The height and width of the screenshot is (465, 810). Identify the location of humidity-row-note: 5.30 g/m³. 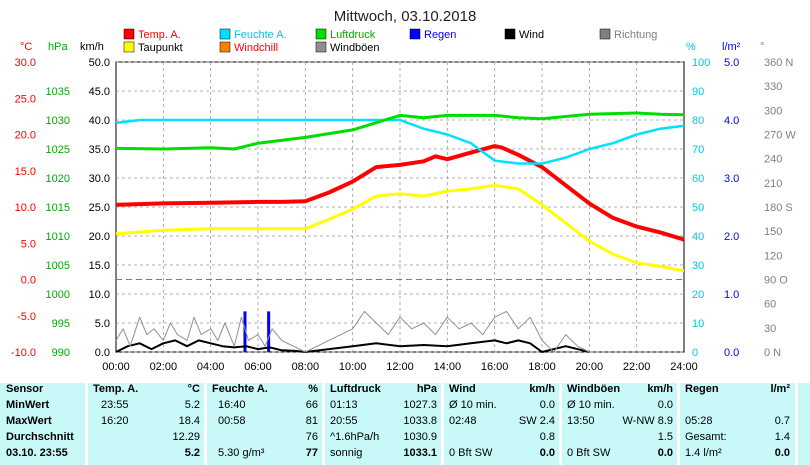
(241, 453).